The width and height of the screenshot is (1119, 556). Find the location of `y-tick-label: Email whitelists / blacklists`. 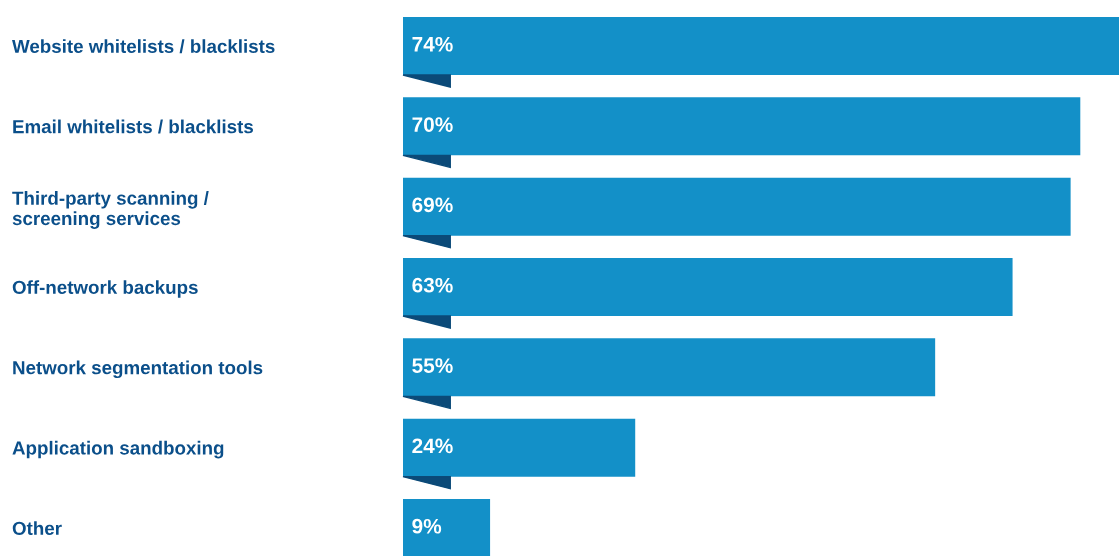

y-tick-label: Email whitelists / blacklists is located at coordinates (133, 126).